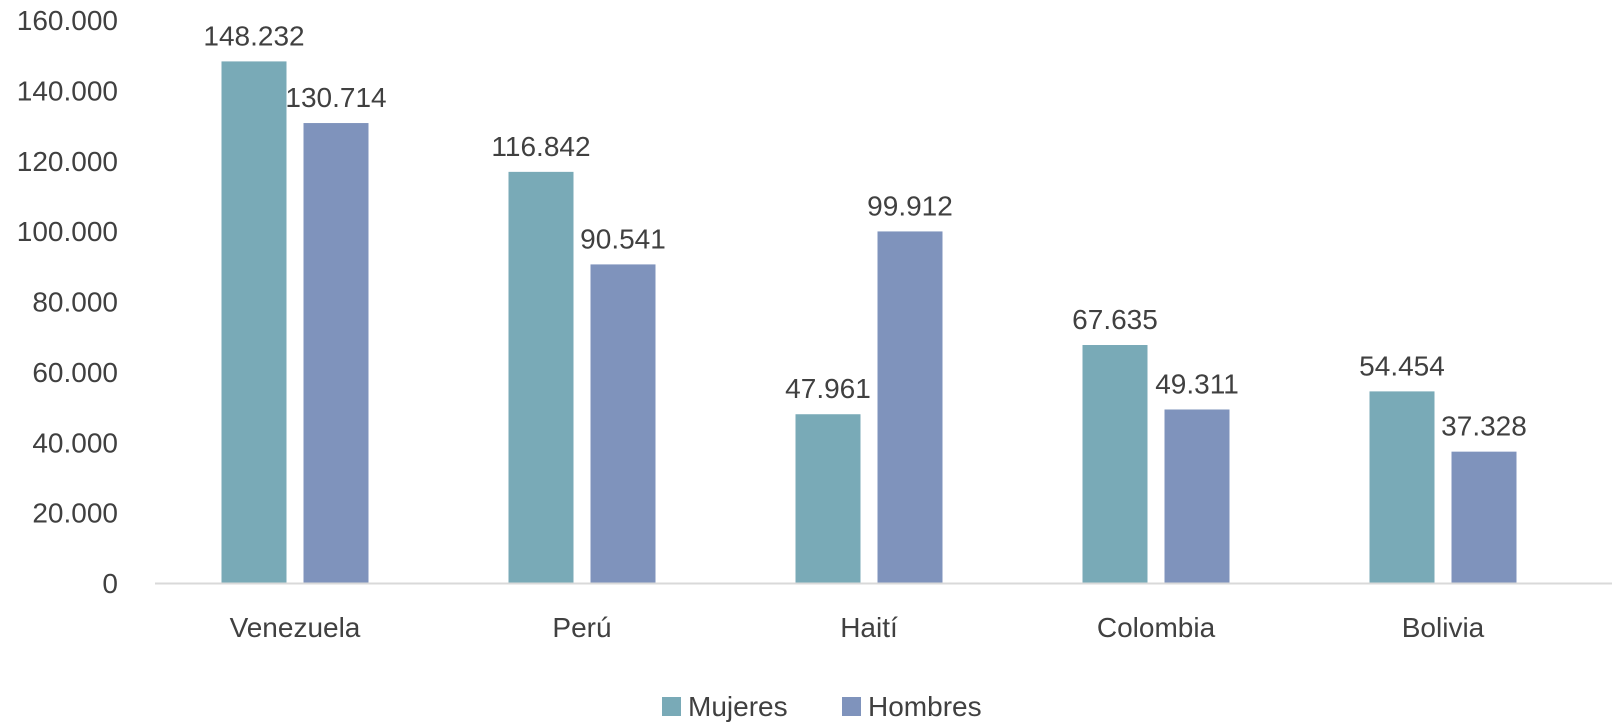 This screenshot has width=1612, height=728. Describe the element at coordinates (75, 302) in the screenshot. I see `y-tick-label: 80.000` at that location.